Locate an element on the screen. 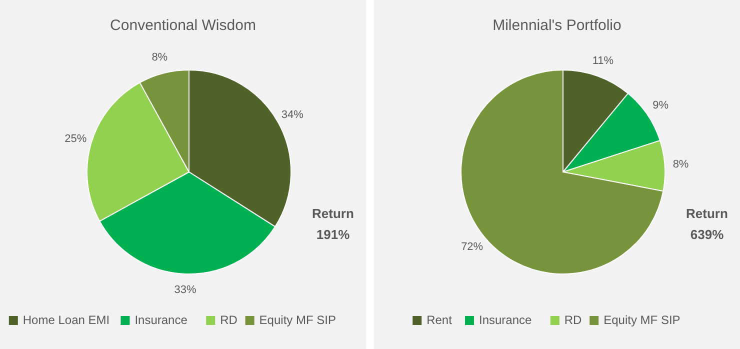 The image size is (740, 349). data-label: 25% is located at coordinates (75, 138).